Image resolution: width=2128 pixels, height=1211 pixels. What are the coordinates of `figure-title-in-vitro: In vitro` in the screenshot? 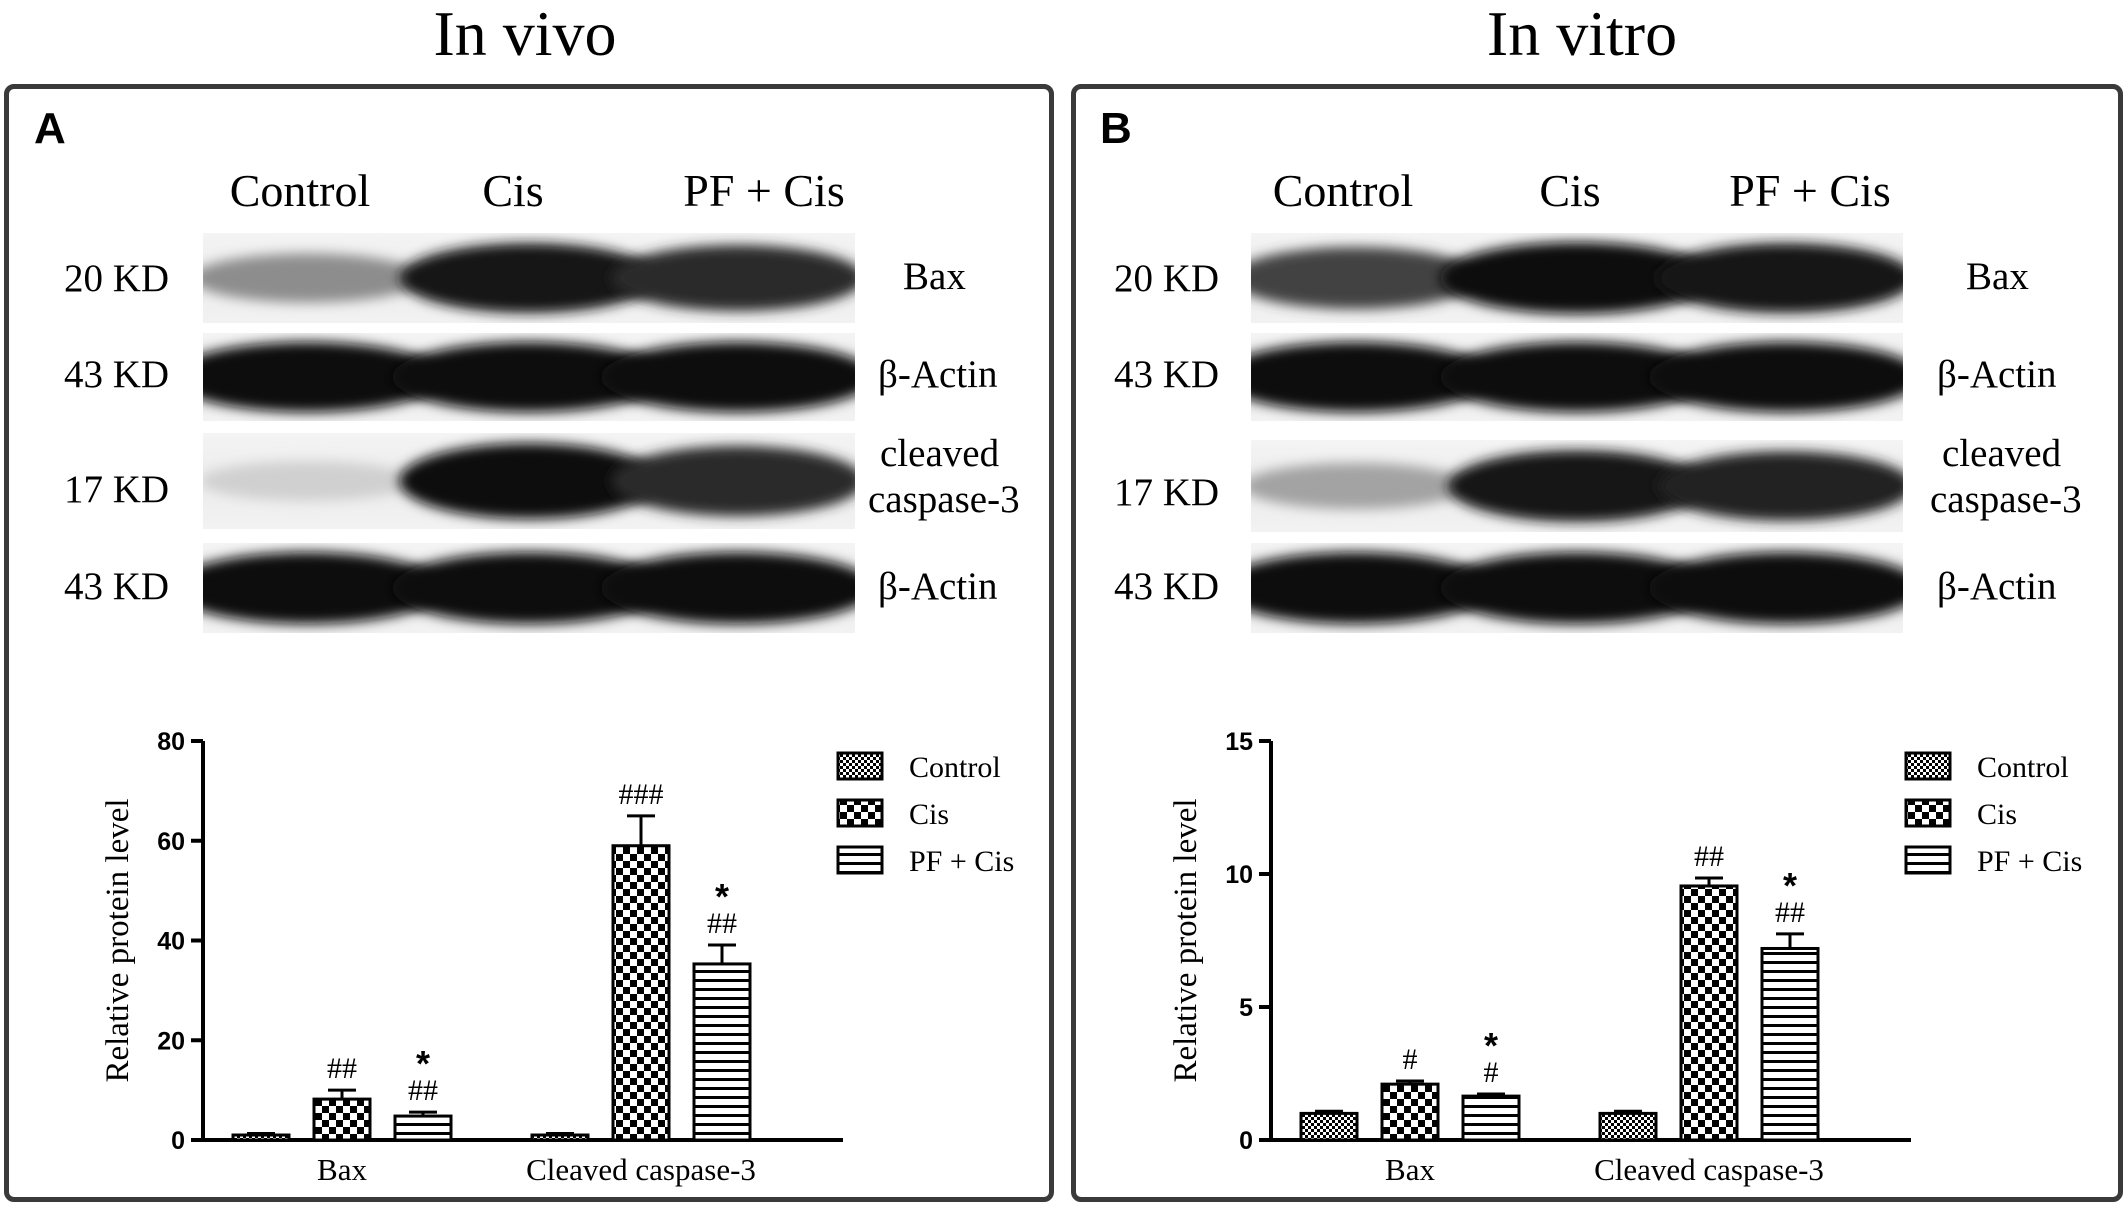 It's located at (1582, 34).